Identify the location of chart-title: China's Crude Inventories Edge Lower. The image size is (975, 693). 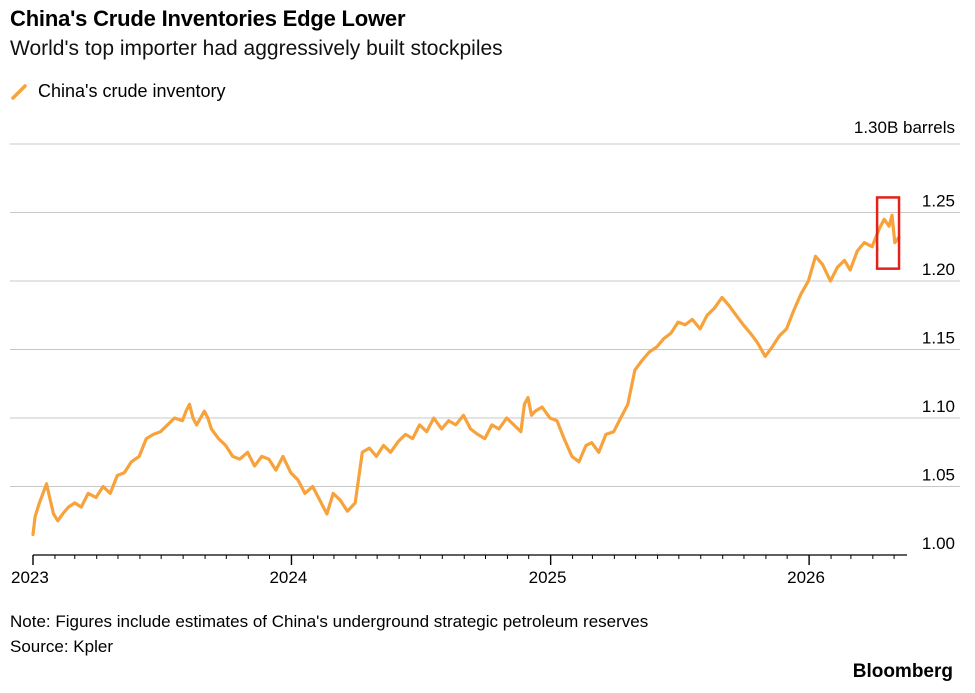
(208, 18).